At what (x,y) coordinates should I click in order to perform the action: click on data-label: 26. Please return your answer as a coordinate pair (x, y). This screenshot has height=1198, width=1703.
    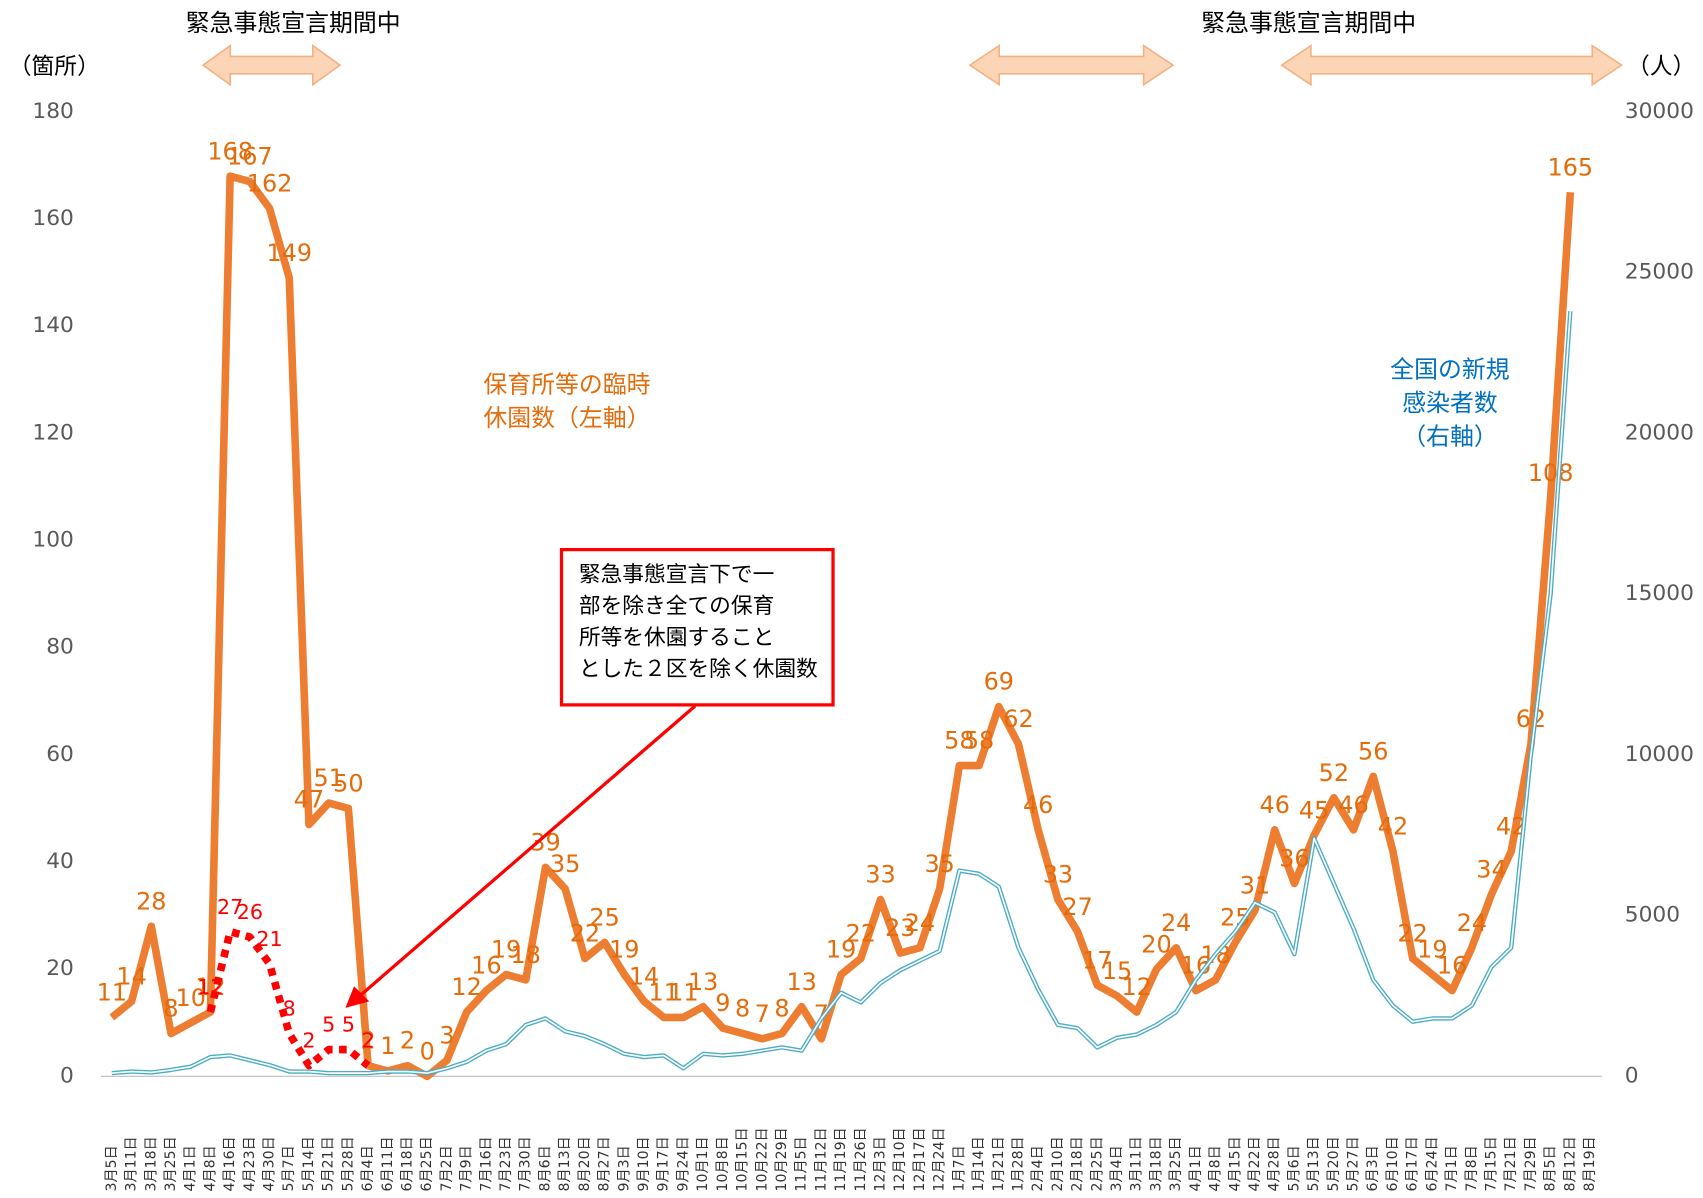
    Looking at the image, I should click on (250, 912).